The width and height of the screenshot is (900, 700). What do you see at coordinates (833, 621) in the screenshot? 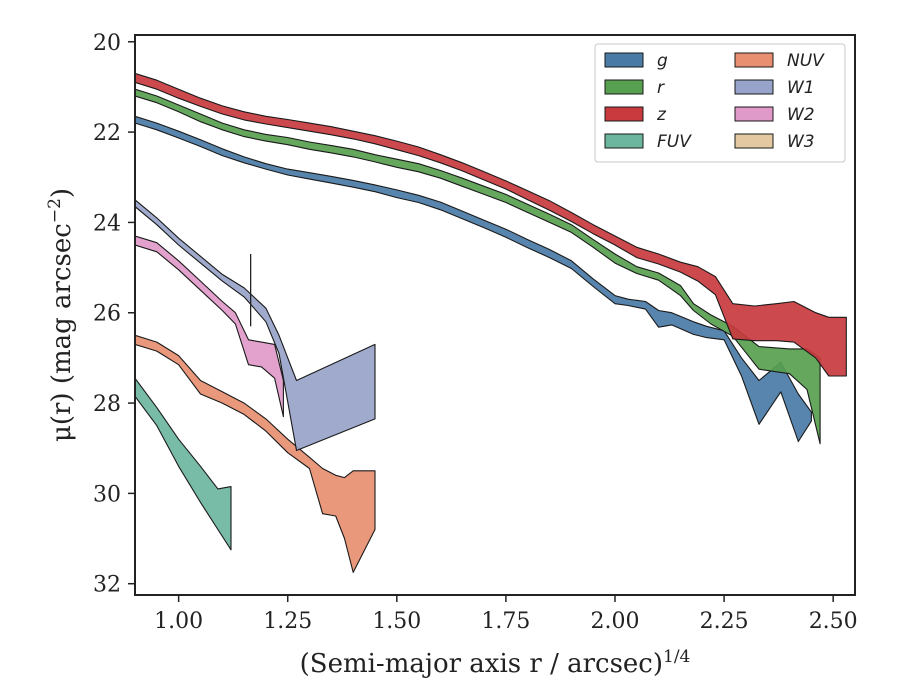
I see `x-tick-label: 2.50` at bounding box center [833, 621].